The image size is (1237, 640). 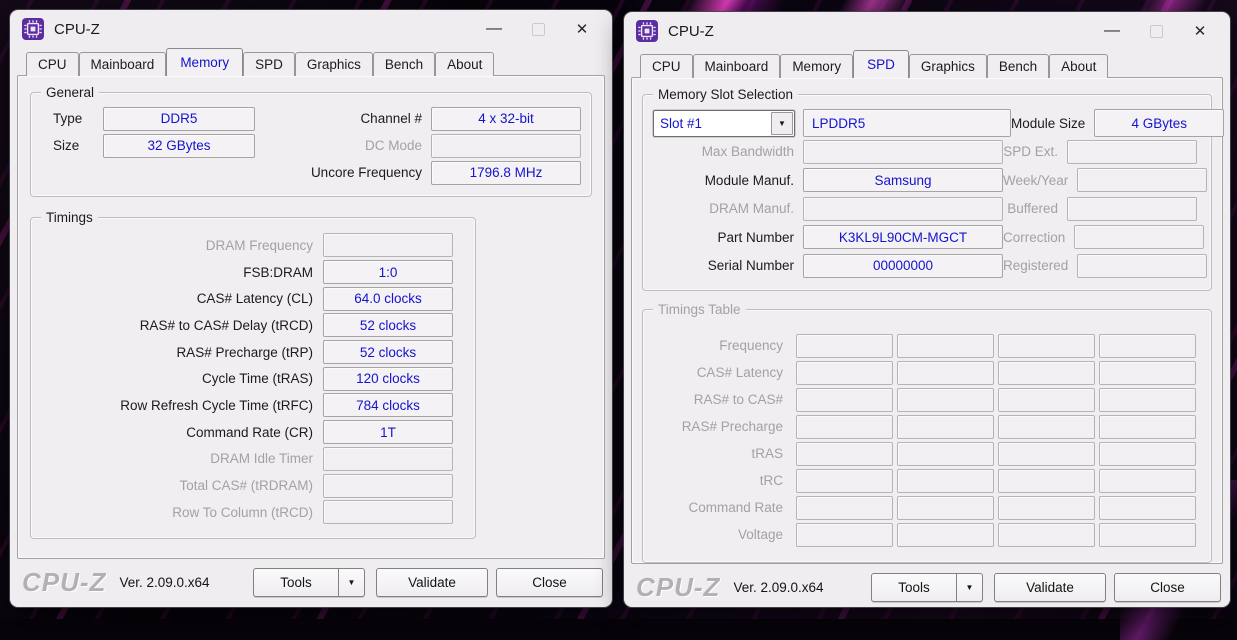 What do you see at coordinates (749, 180) in the screenshot?
I see `module-manuf-label: Module Manuf.` at bounding box center [749, 180].